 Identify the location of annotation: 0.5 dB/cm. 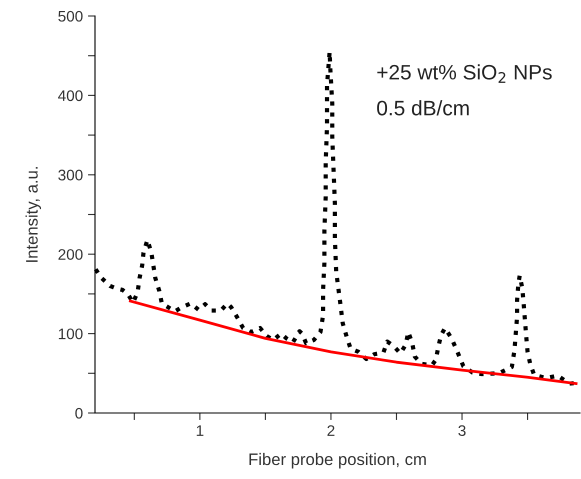
(423, 108).